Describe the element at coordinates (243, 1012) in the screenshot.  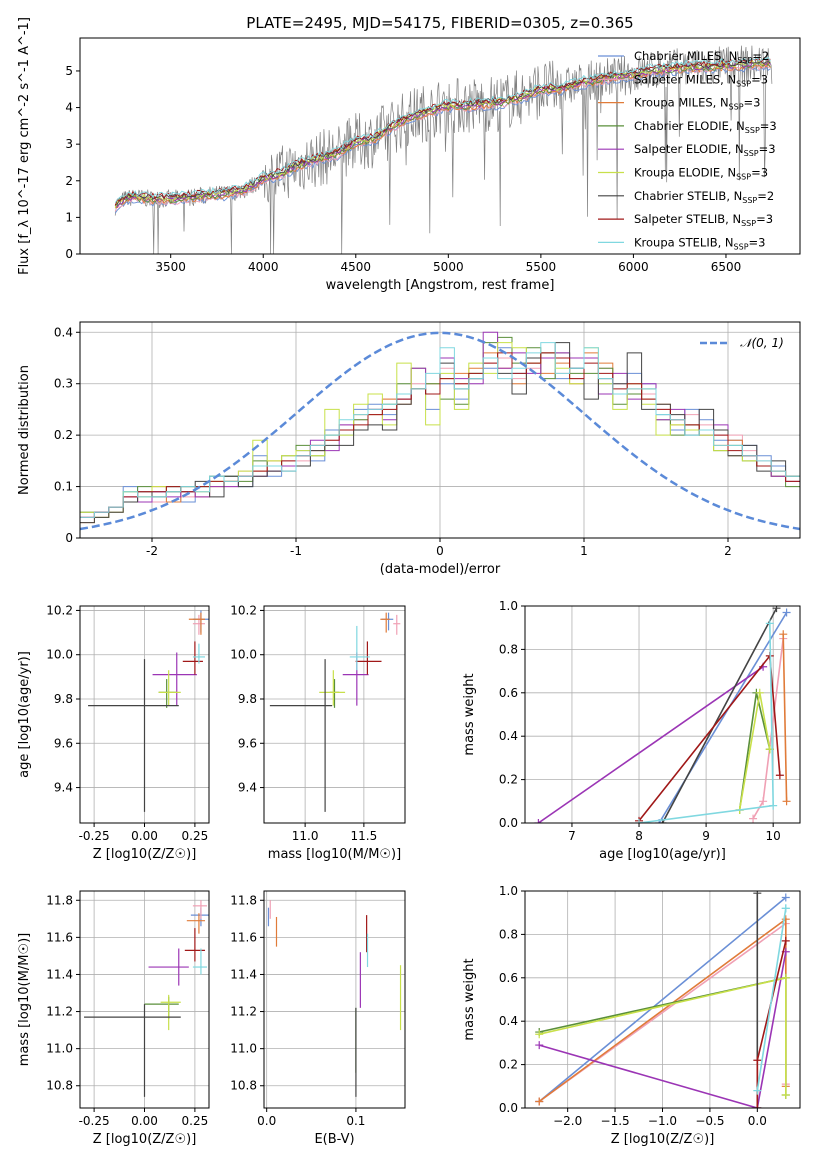
I see `y-tick-label: 11.2` at that location.